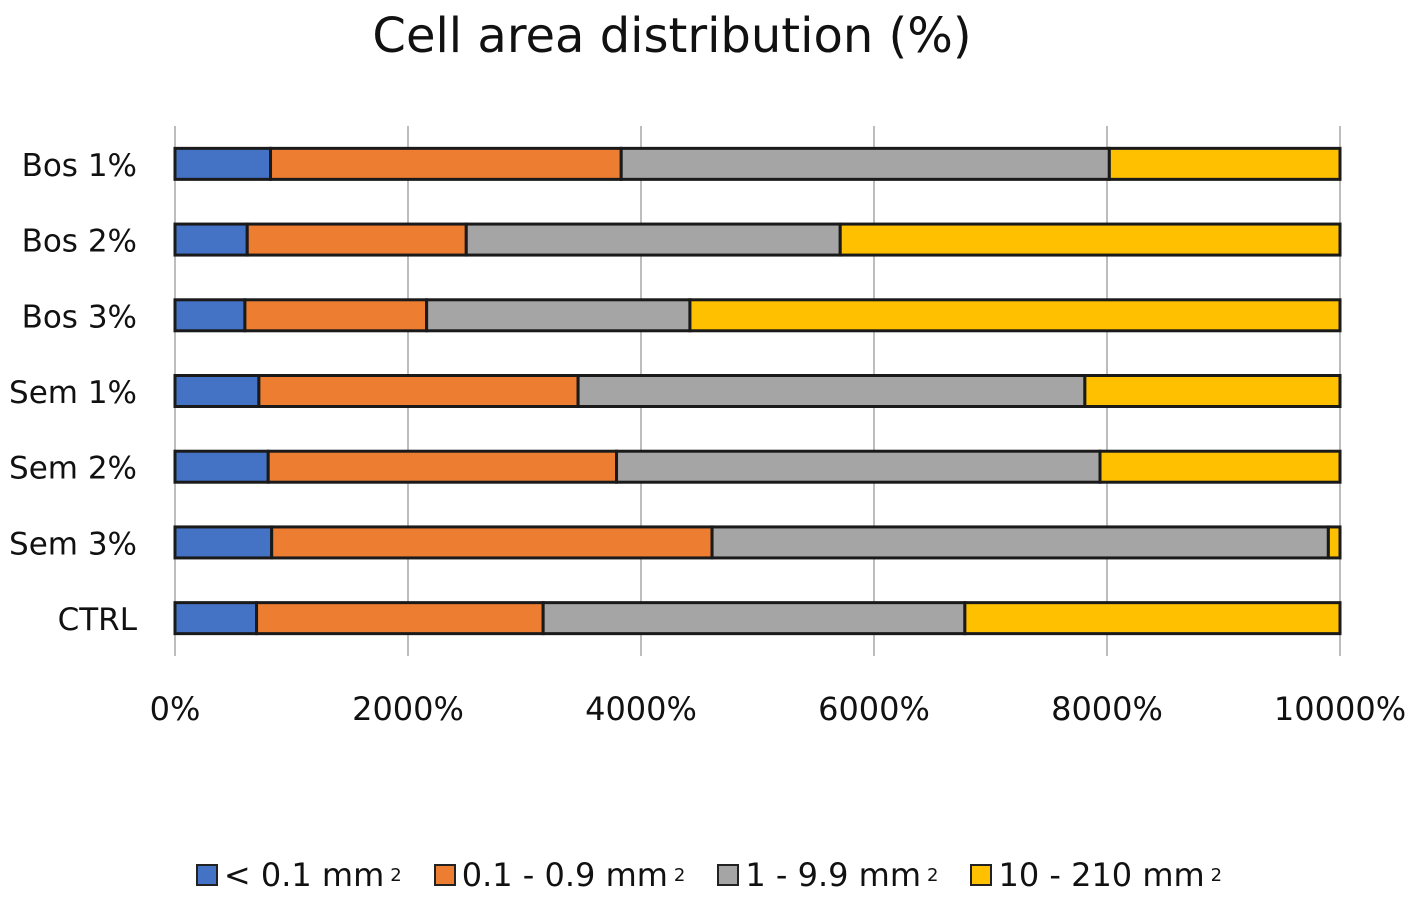  I want to click on legend-item: 0.1 - 0.9 mm 2, so click(559, 875).